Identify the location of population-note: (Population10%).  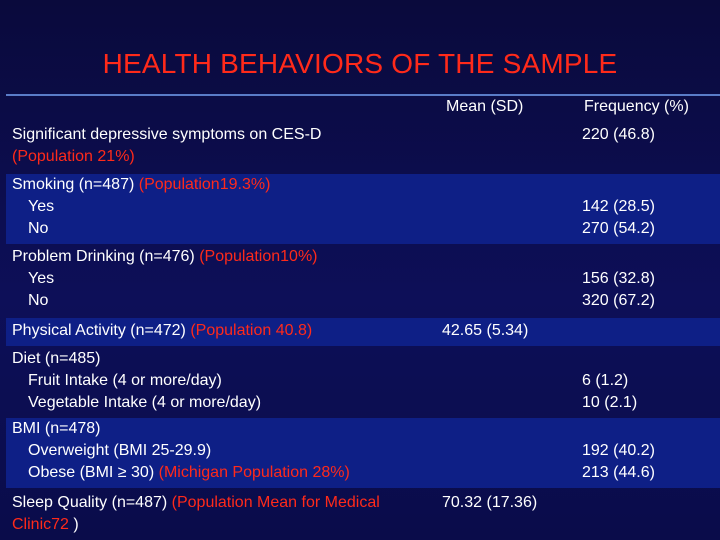
(258, 256).